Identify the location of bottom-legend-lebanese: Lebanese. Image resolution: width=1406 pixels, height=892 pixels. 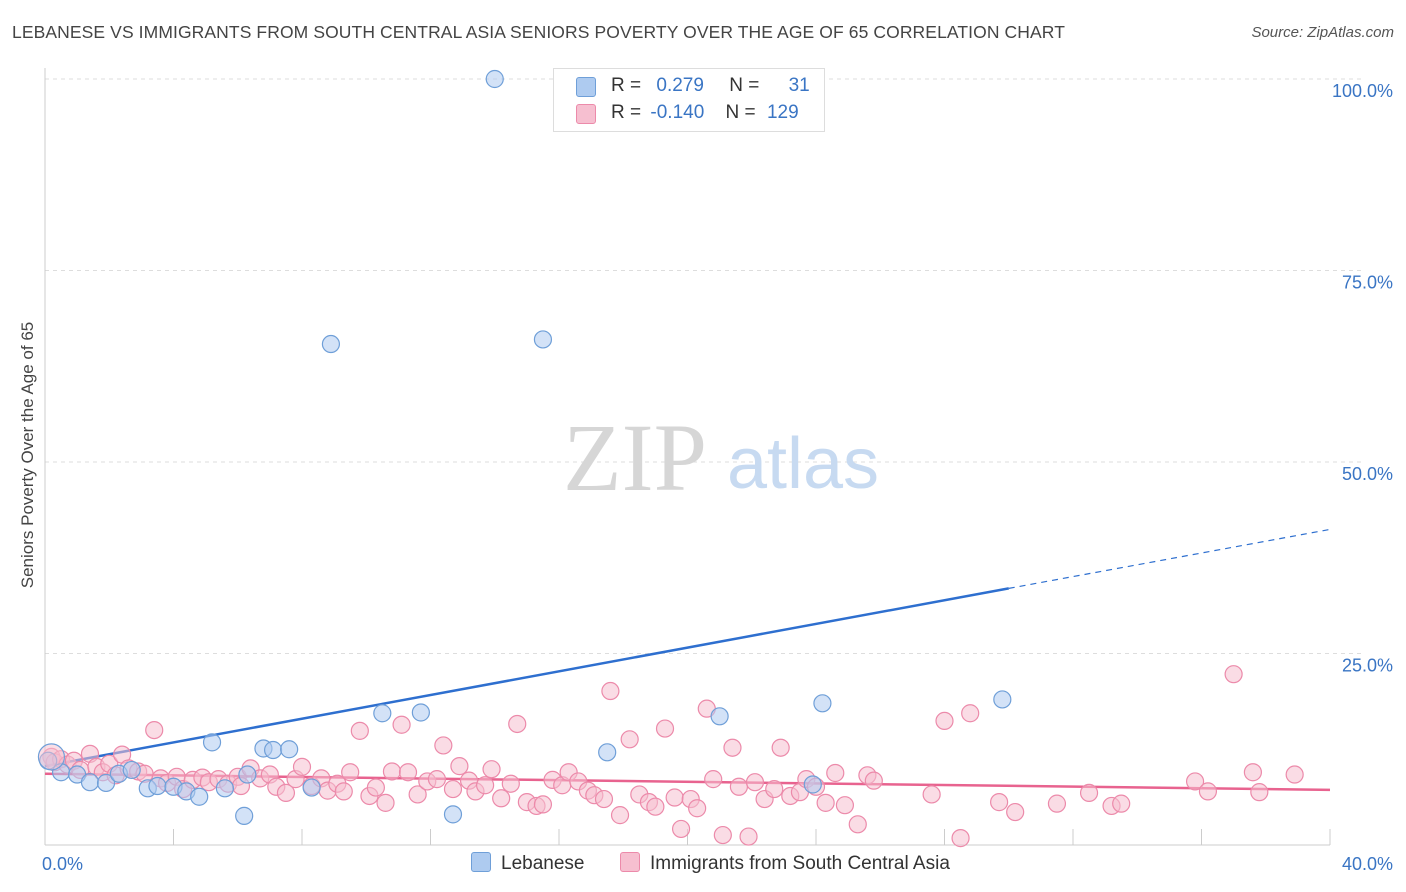
(527, 863).